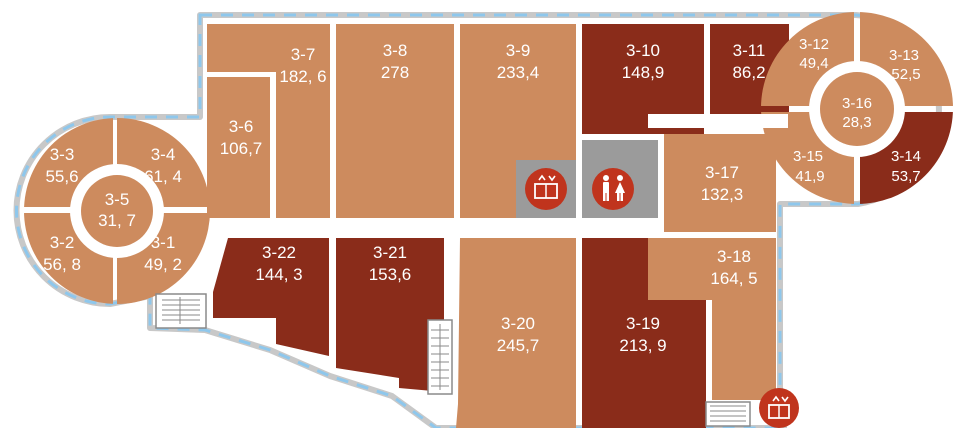  I want to click on room-label-id: 3-12, so click(814, 44).